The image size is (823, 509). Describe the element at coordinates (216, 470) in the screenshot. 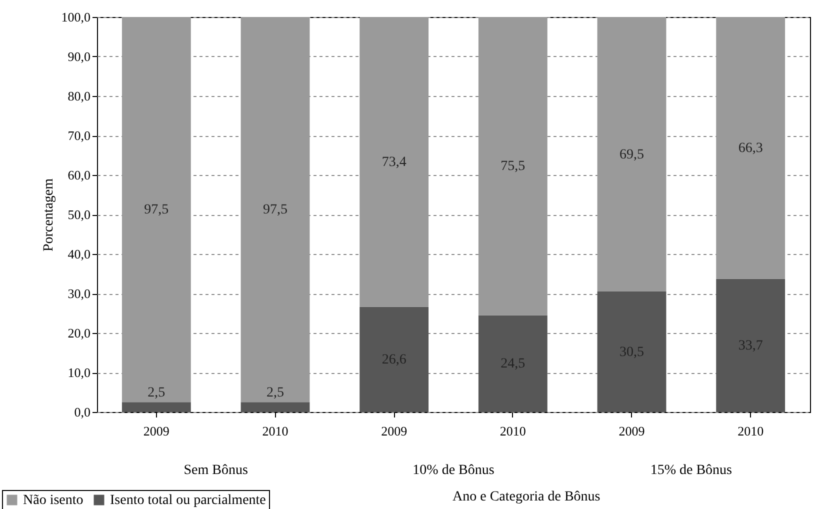

I see `text: Sem Bônus` at that location.